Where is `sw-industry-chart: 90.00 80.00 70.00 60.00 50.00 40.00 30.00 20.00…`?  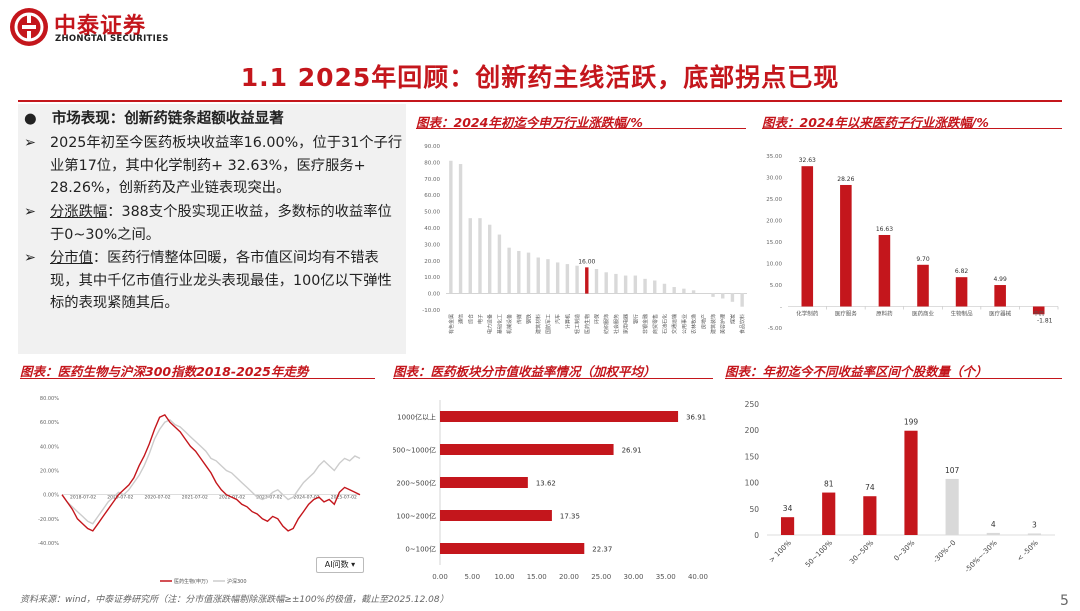 sw-industry-chart: 90.00 80.00 70.00 60.00 50.00 40.00 30.00 20.00… is located at coordinates (584, 239).